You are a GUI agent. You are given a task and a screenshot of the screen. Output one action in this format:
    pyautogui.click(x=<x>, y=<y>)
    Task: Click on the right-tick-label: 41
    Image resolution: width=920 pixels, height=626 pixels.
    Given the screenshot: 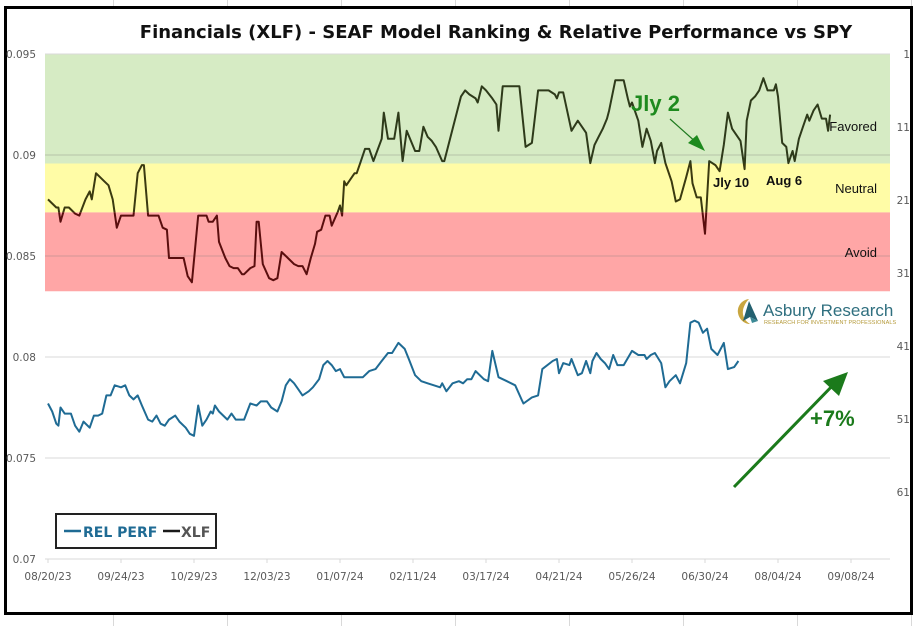 What is the action you would take?
    pyautogui.click(x=903, y=347)
    